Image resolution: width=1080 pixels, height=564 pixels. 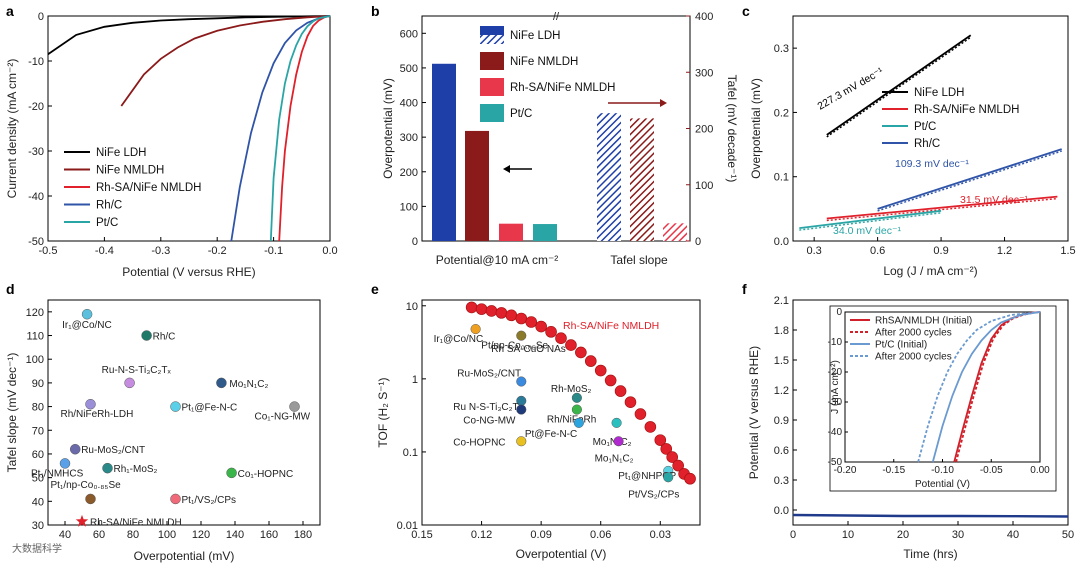 What do you see at coordinates (877, 251) in the screenshot?
I see `x-tick-label: 0.6` at bounding box center [877, 251].